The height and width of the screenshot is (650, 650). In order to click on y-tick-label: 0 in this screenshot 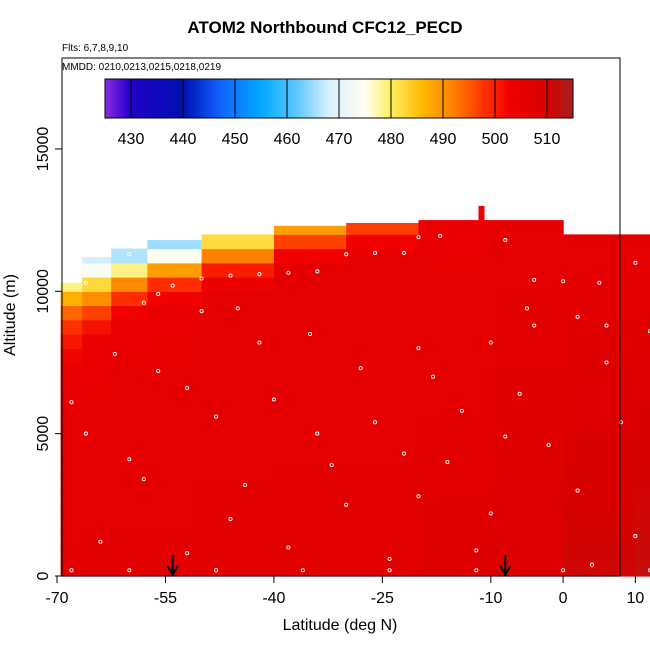, I will do `click(43, 575)`.